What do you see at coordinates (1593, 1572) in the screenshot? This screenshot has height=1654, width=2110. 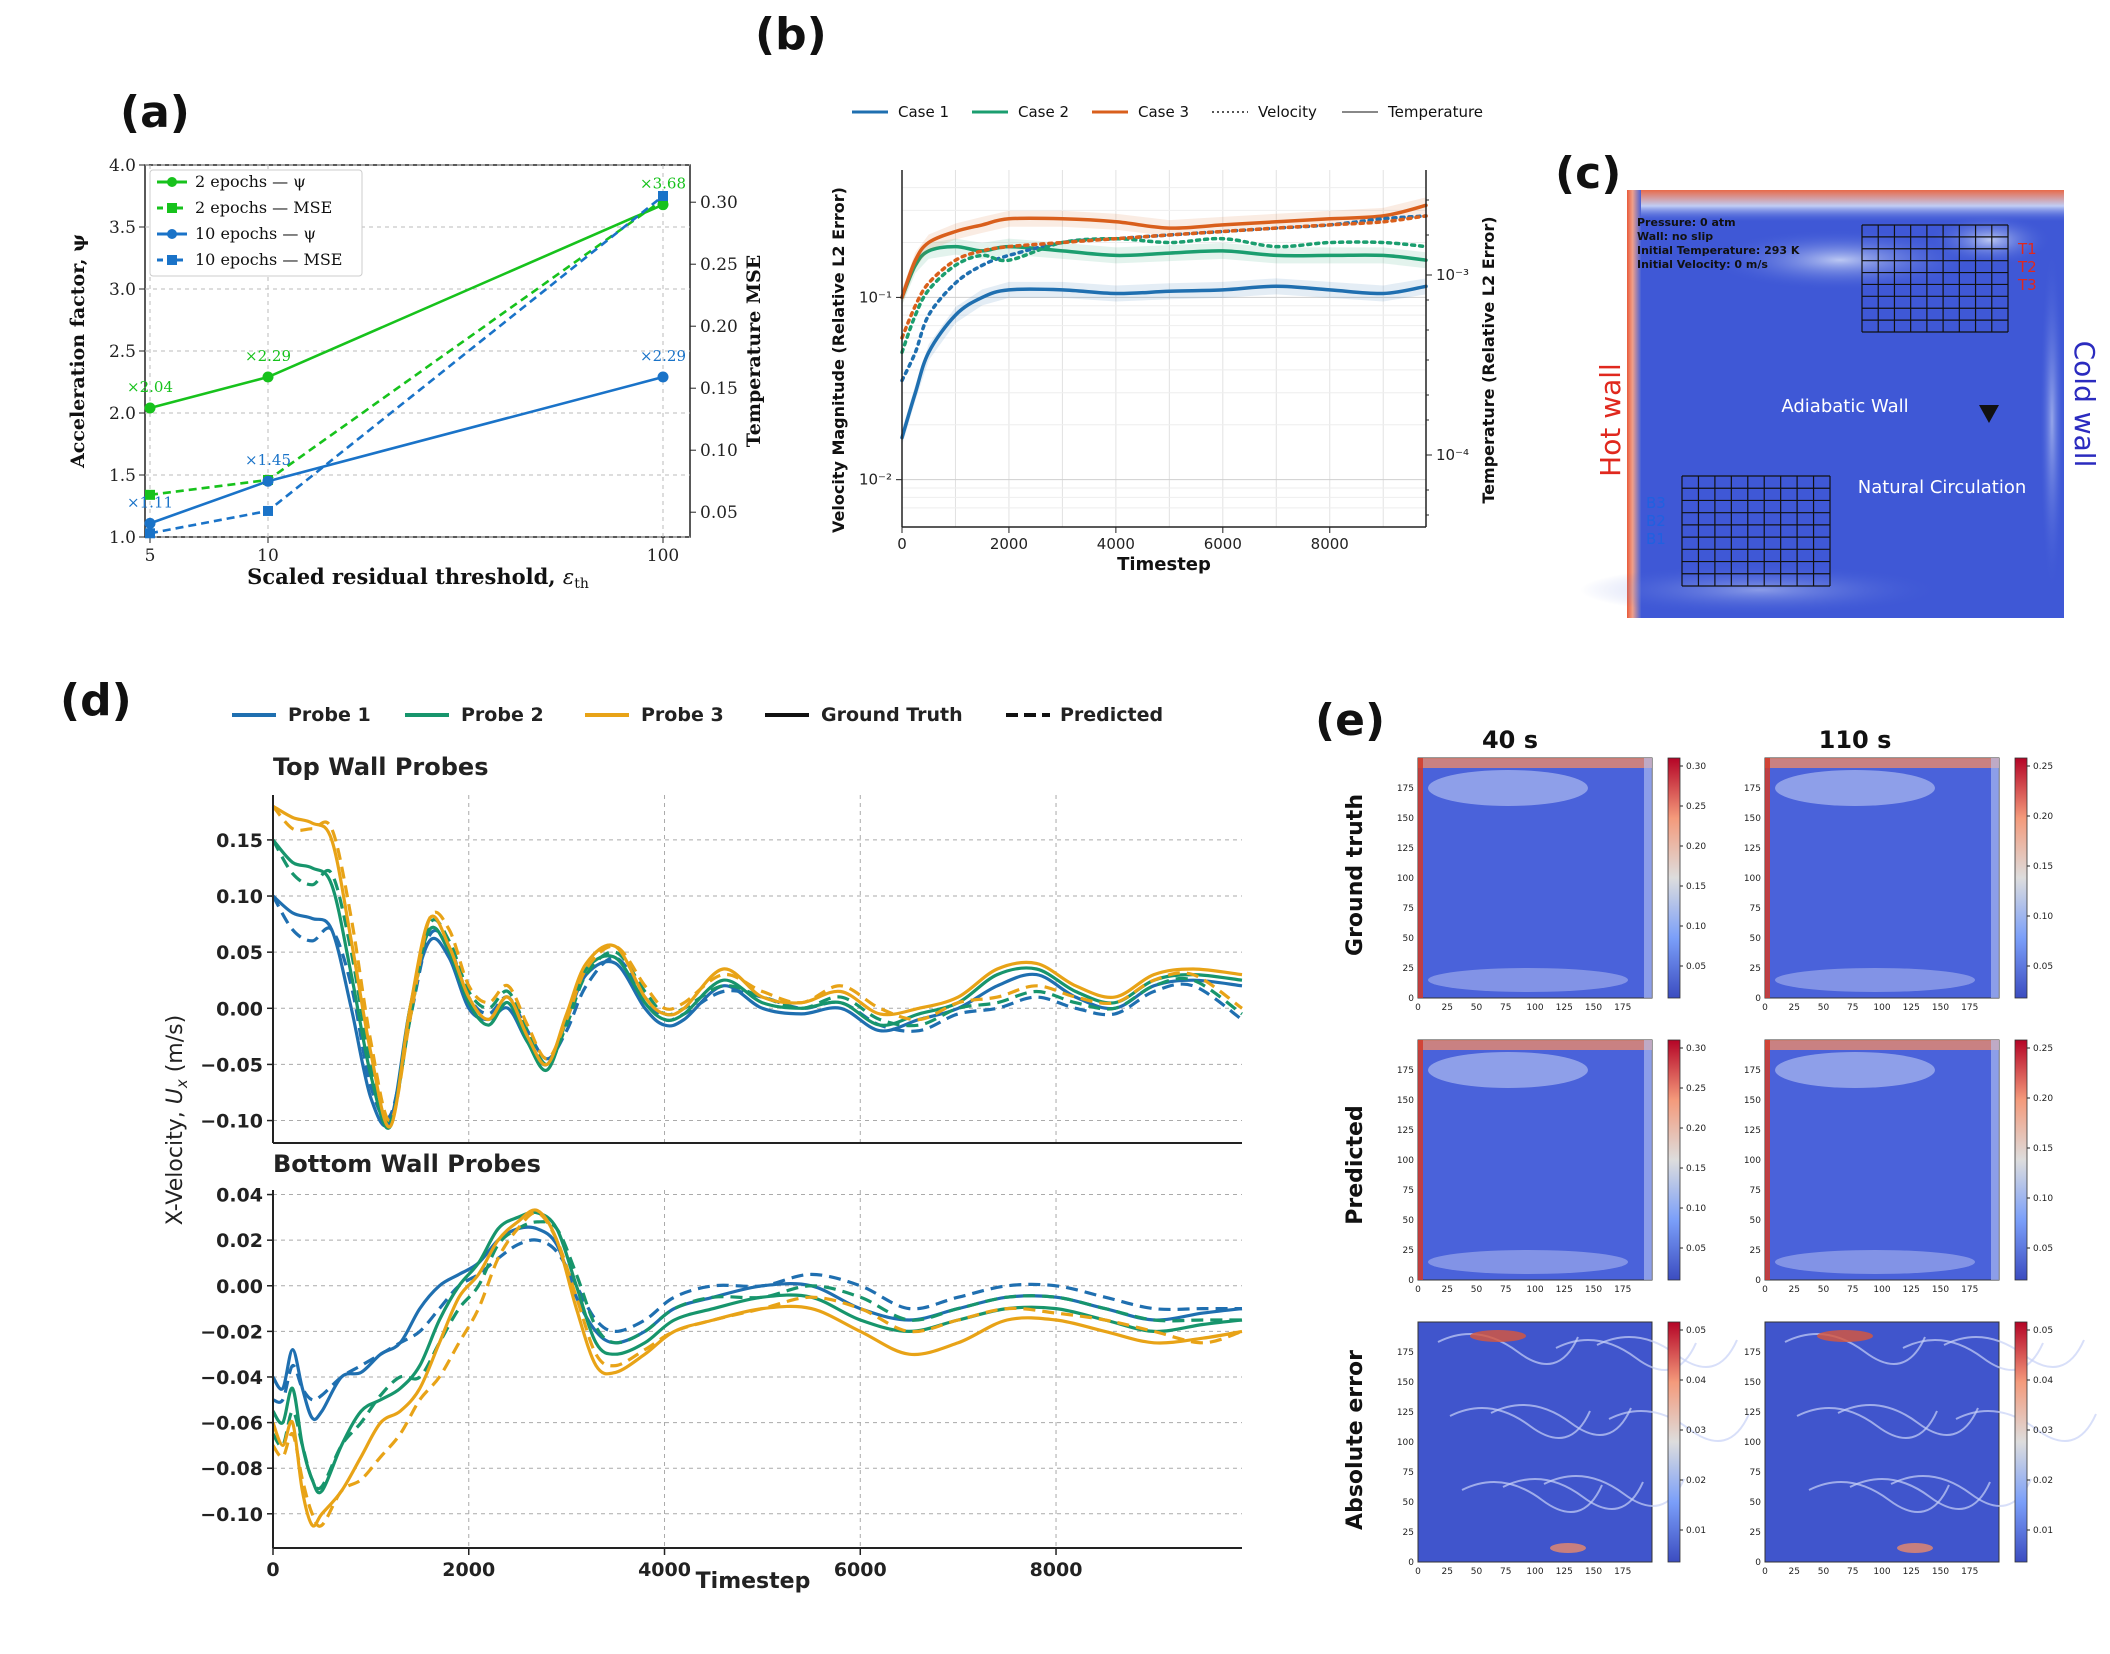 I see `e-xtick-label: 150` at bounding box center [1593, 1572].